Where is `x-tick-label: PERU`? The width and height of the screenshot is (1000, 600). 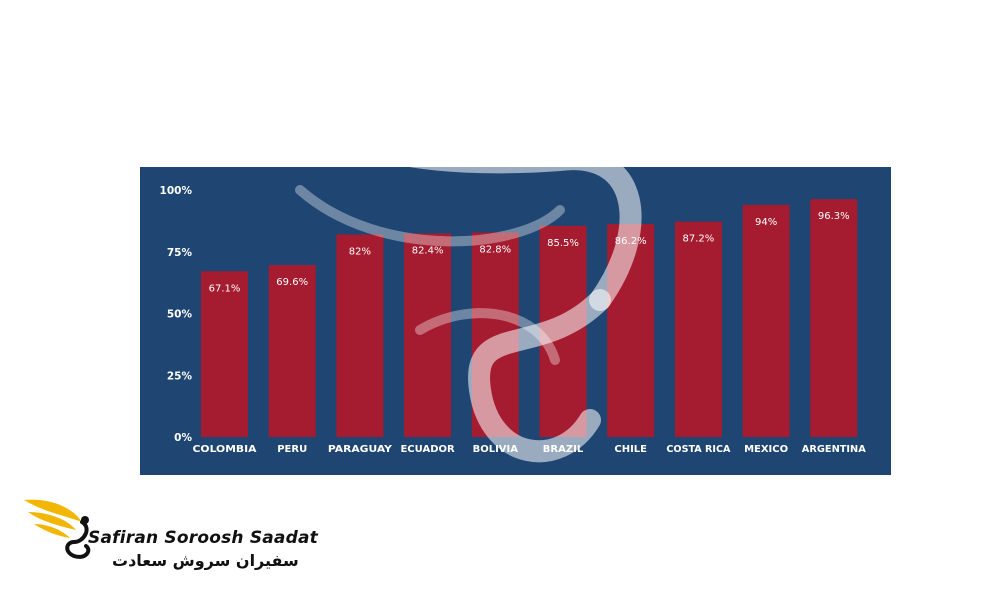
x-tick-label: PERU is located at coordinates (292, 449).